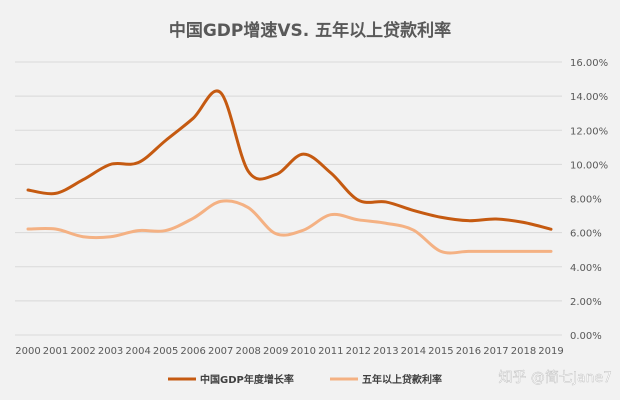  I want to click on y-tick-label: 14.00%, so click(589, 97).